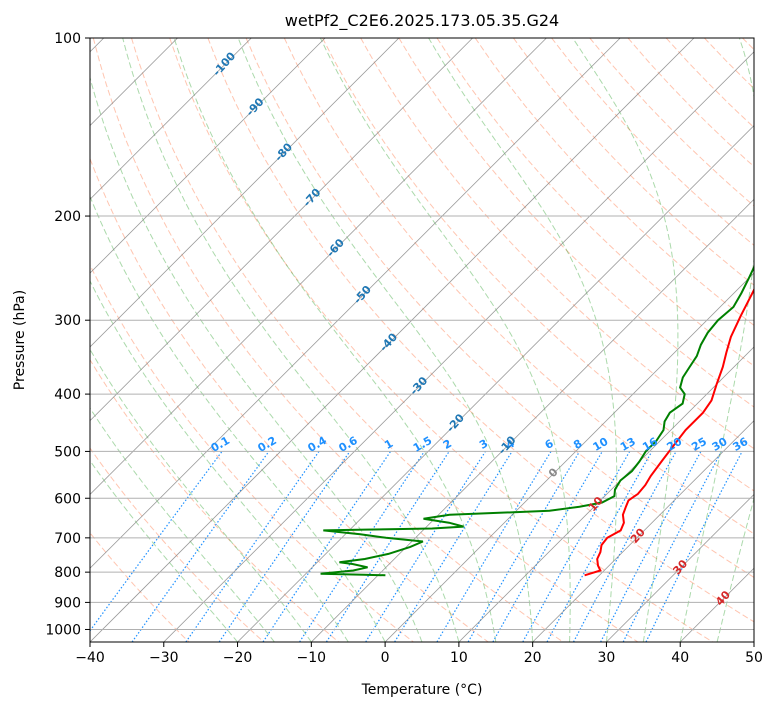  Describe the element at coordinates (67, 334) in the screenshot. I see `y-axis-ticks: 100 200 300 400 500 600 700 800 900 1000` at that location.